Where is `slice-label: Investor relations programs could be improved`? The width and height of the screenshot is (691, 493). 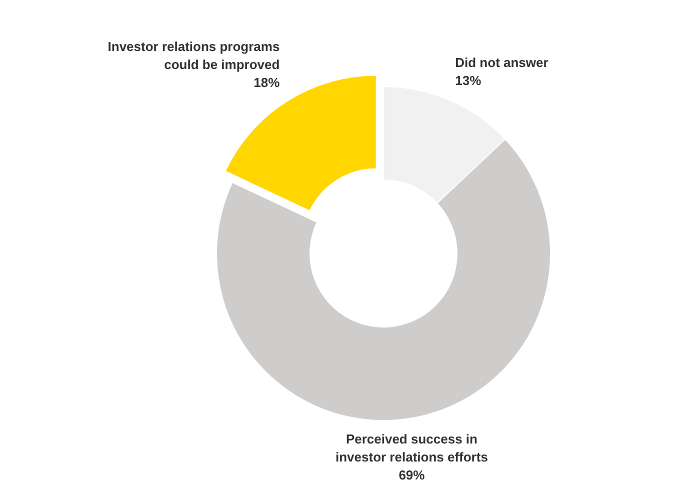 slice-label: Investor relations programs could be improved is located at coordinates (194, 55).